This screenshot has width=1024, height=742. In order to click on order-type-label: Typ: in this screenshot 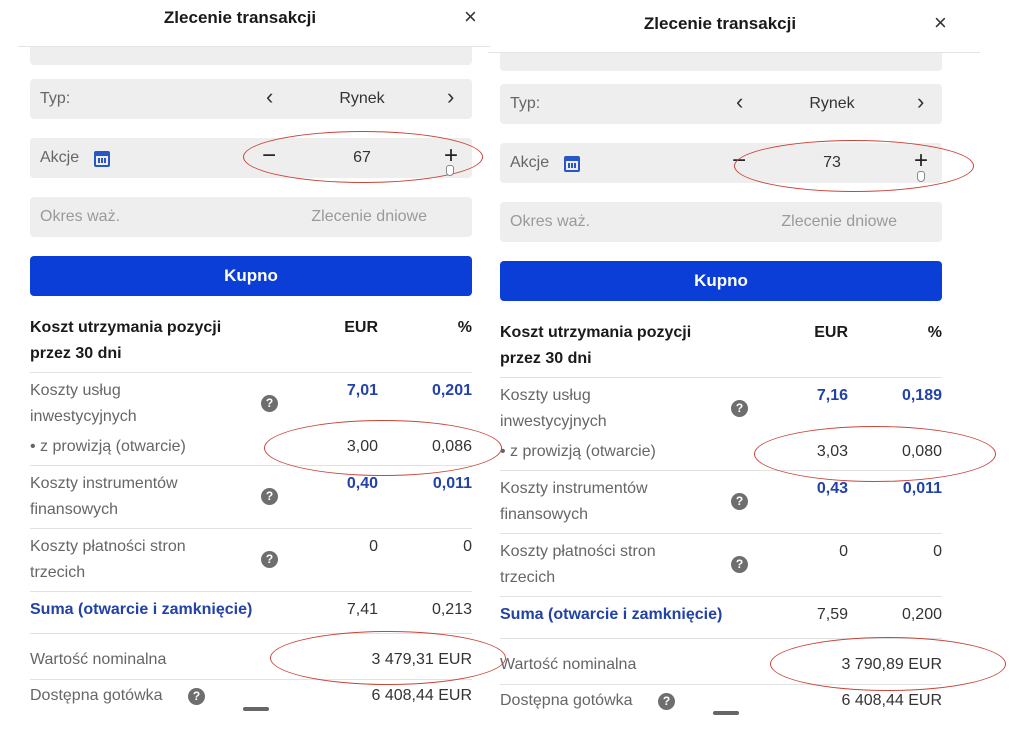, I will do `click(55, 98)`.